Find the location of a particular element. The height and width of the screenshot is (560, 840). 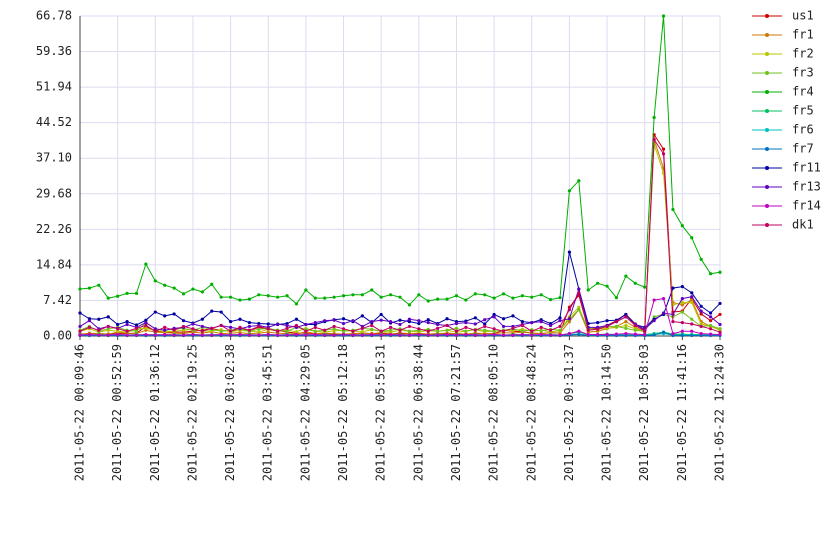

x-tick-label: 2011-05-22 09:31:37 is located at coordinates (569, 412).